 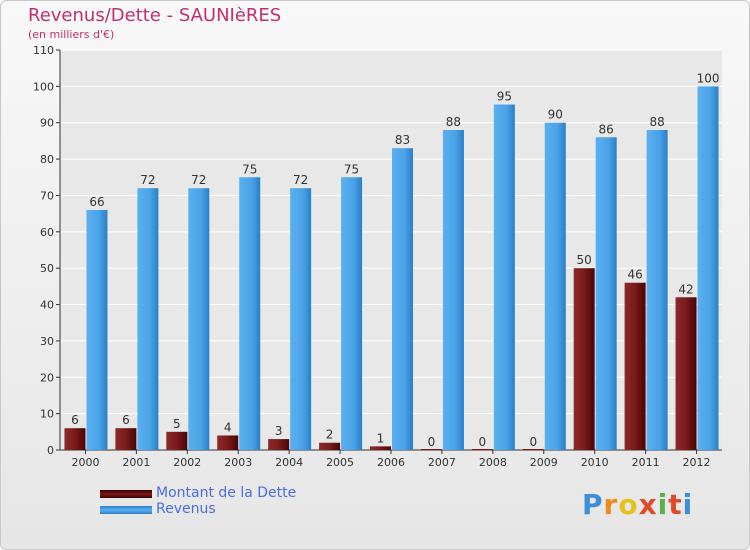 What do you see at coordinates (199, 319) in the screenshot?
I see `bar-revenue-2002` at bounding box center [199, 319].